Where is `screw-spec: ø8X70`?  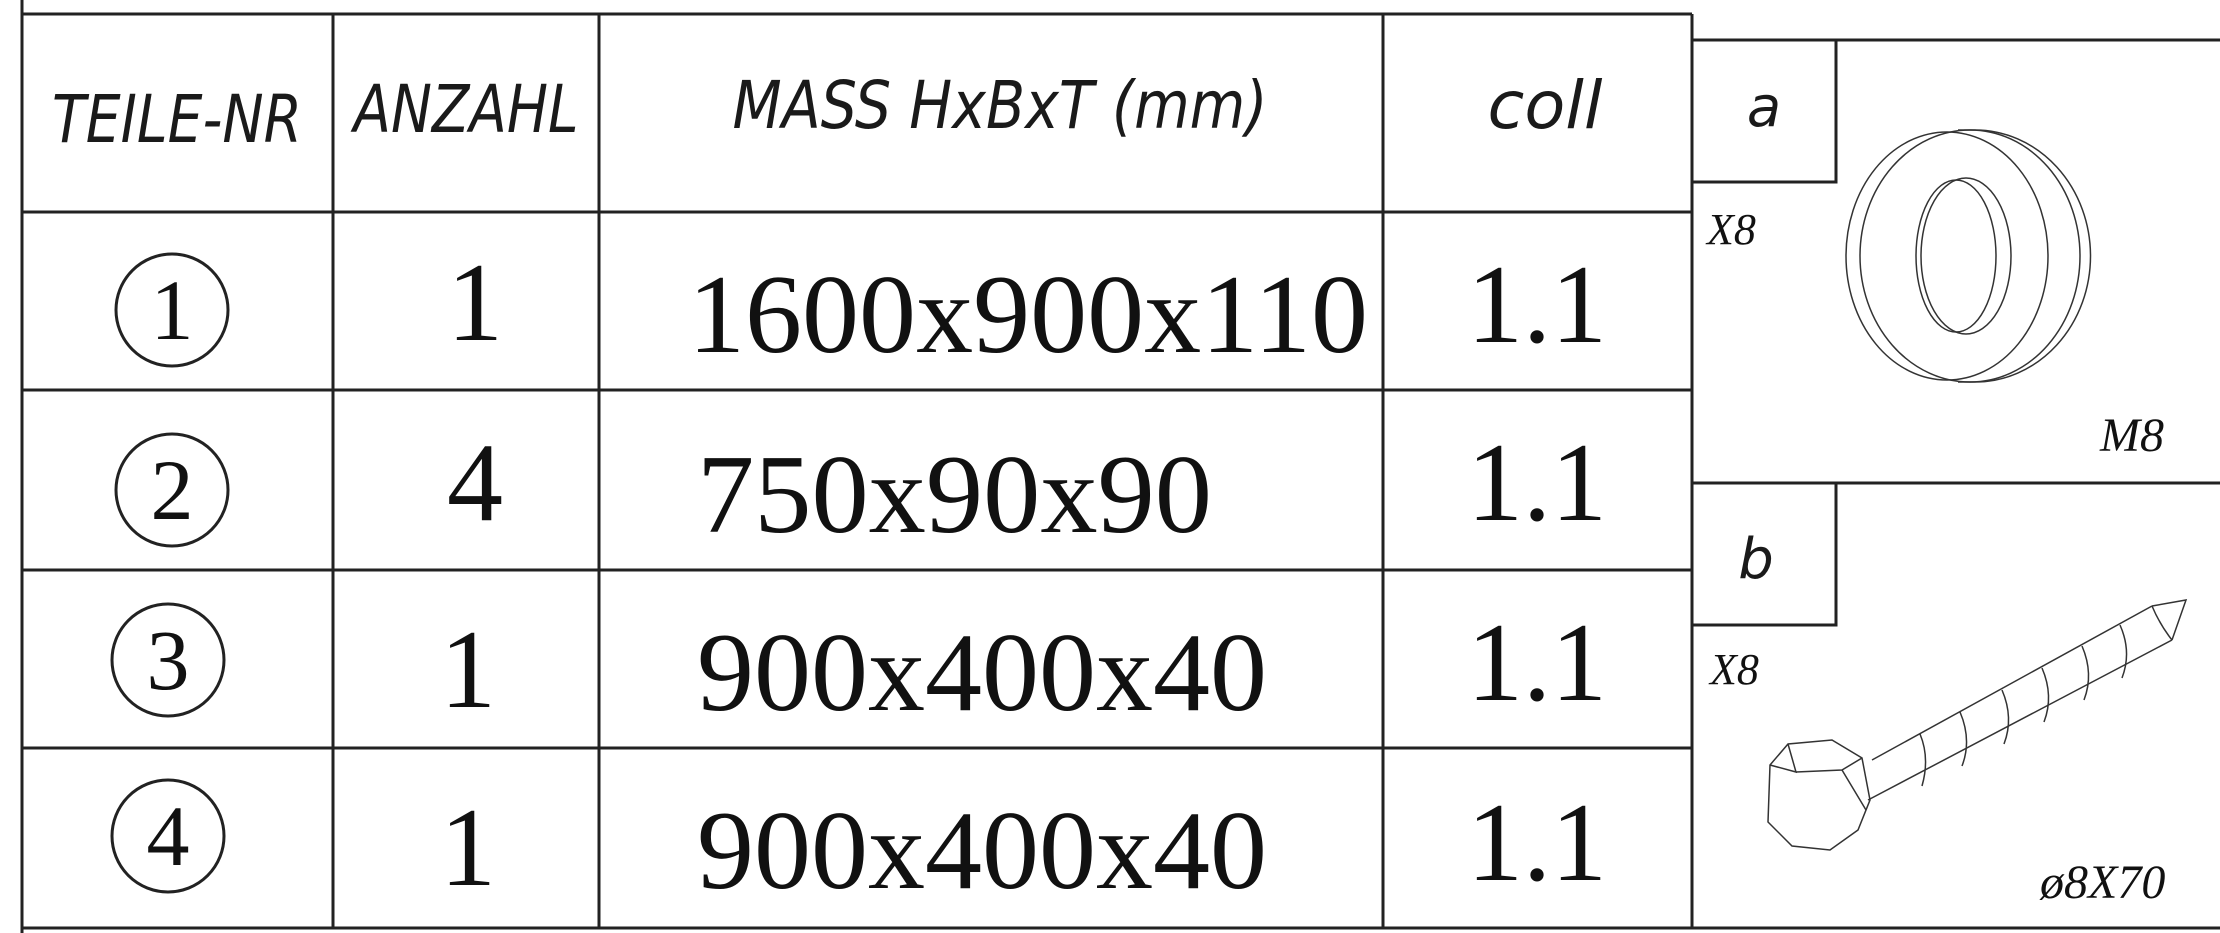
screw-spec: ø8X70 is located at coordinates (2102, 882).